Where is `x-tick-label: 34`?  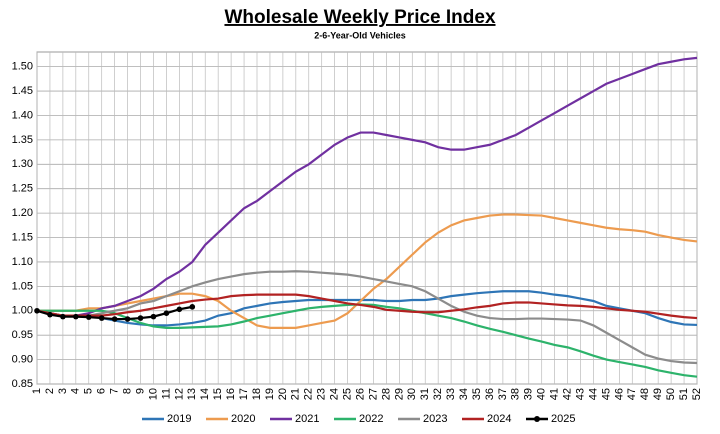
x-tick-label: 34 is located at coordinates (464, 394).